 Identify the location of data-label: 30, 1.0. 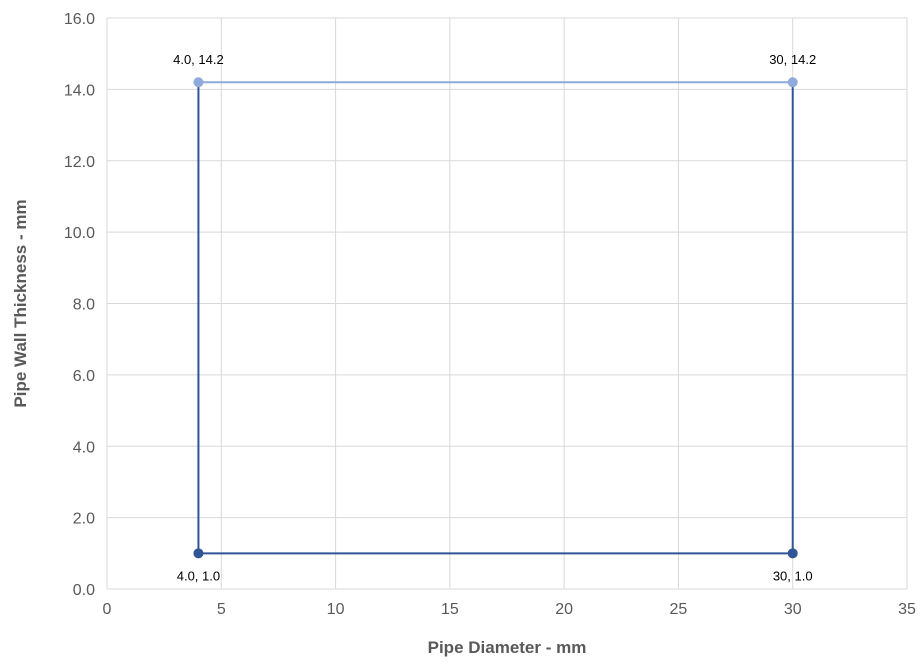
(793, 575).